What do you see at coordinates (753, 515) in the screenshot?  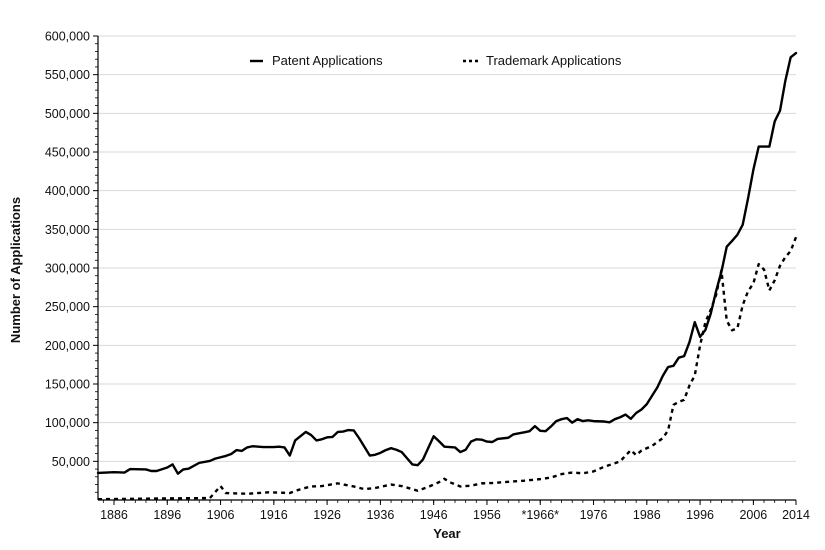 I see `x-tick-label: 2006` at bounding box center [753, 515].